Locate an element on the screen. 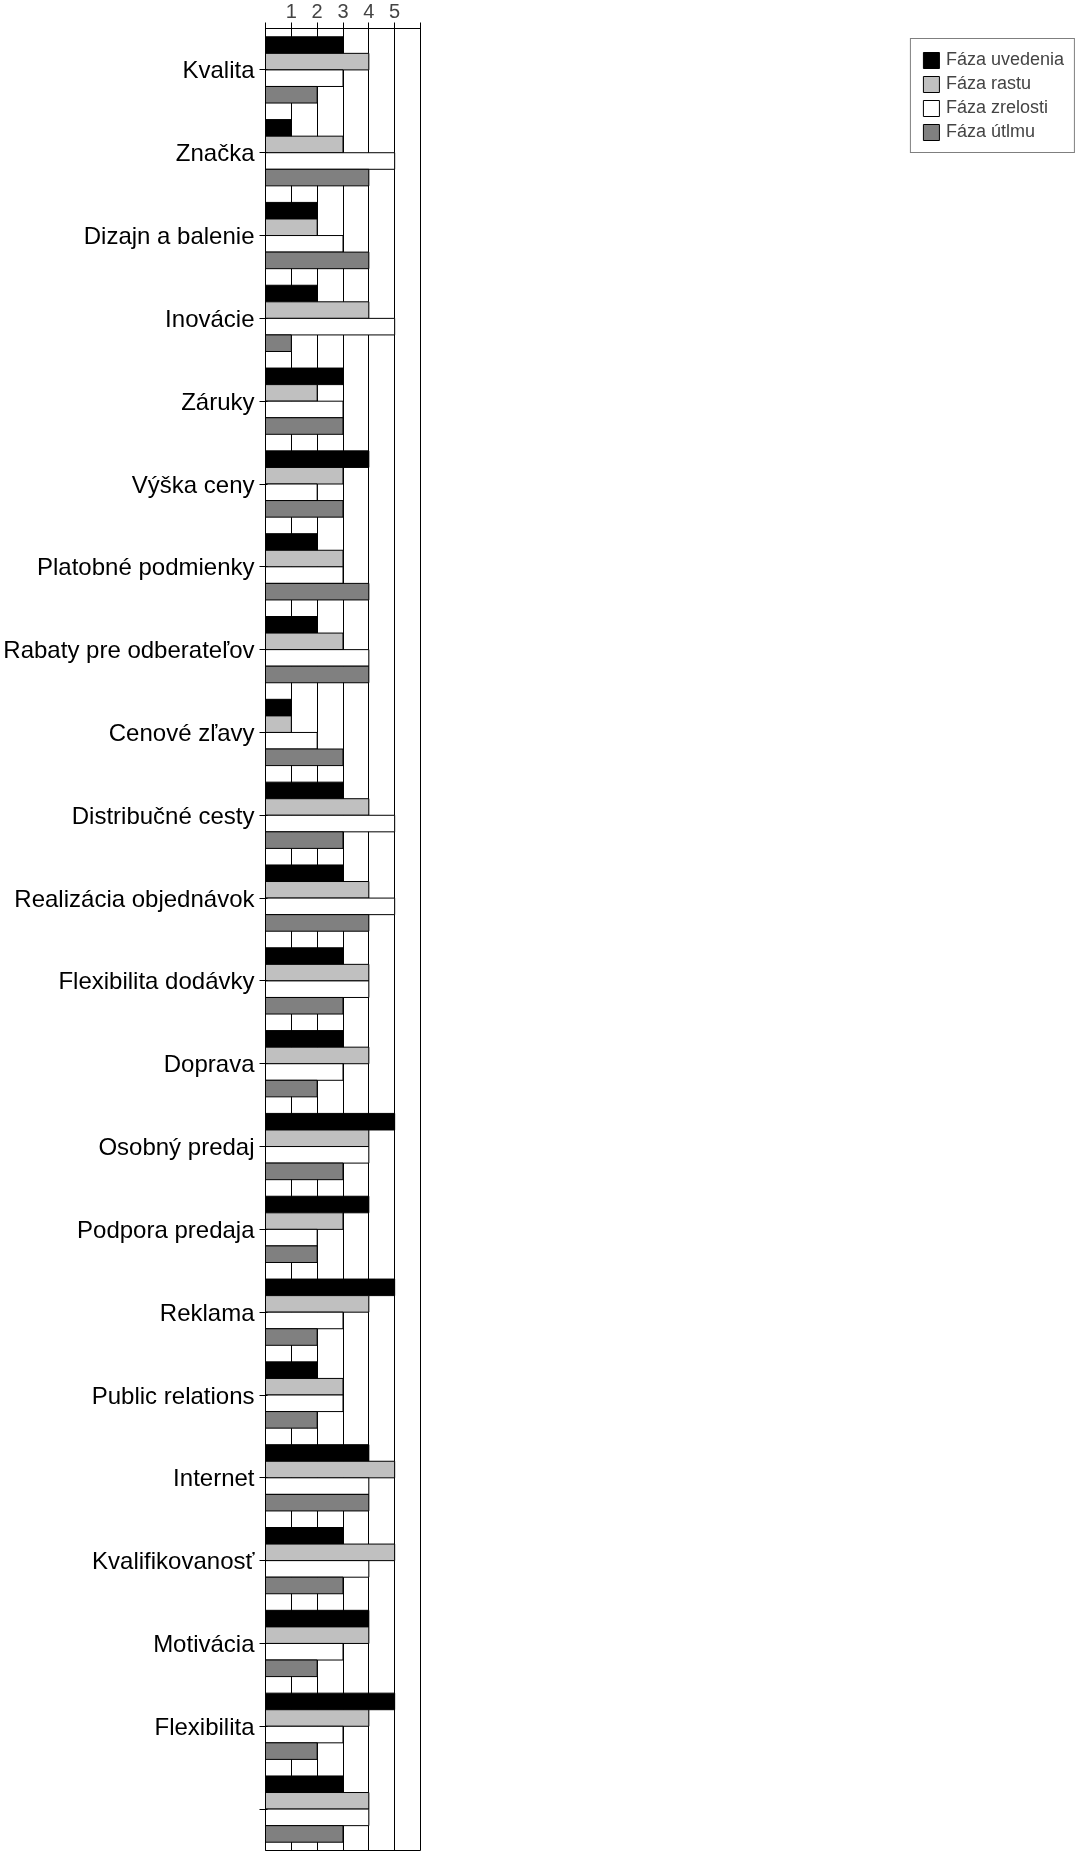 The height and width of the screenshot is (1863, 1091). y-tick-label: Dizajn a balenie is located at coordinates (169, 236).